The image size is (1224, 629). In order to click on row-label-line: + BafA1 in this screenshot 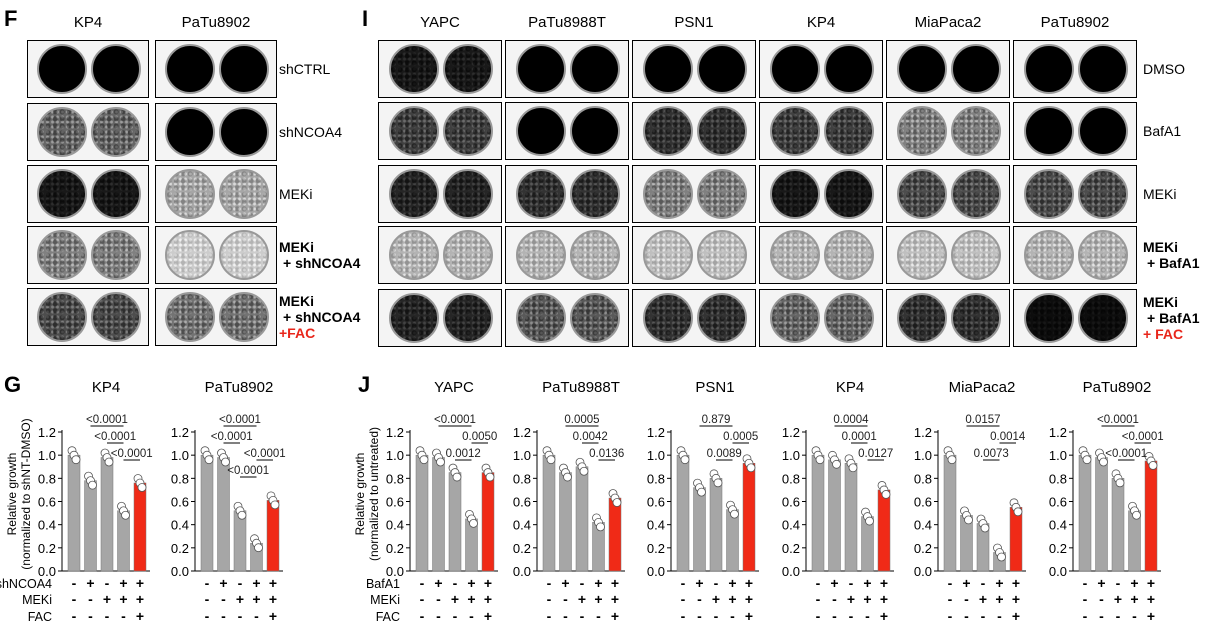, I will do `click(1173, 318)`.